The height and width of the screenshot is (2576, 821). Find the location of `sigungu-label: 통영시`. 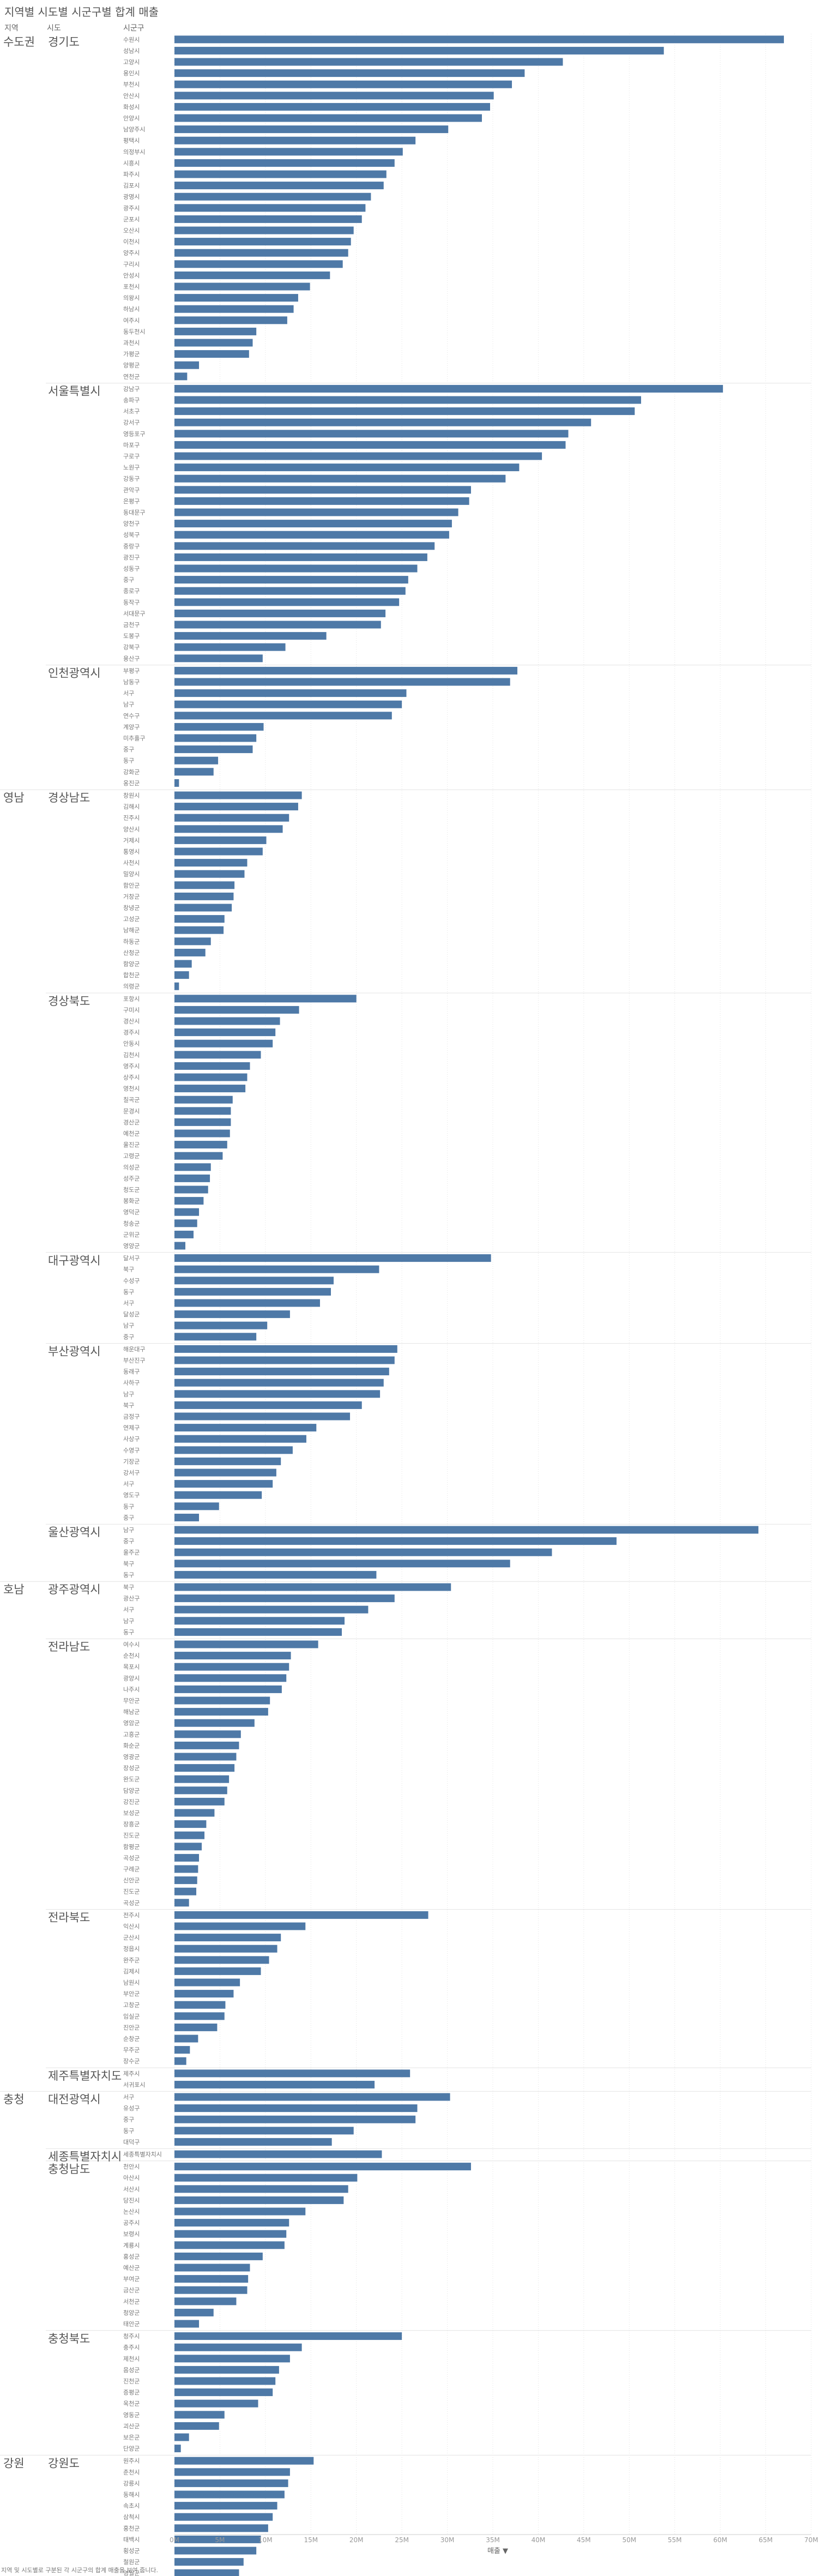

sigungu-label: 통영시 is located at coordinates (131, 852).